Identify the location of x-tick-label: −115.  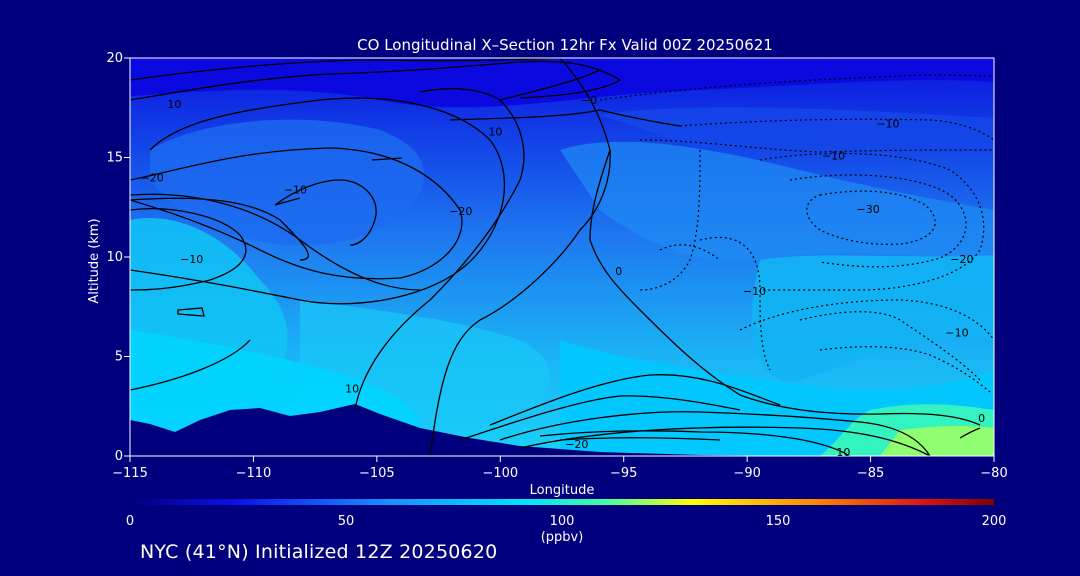
(130, 473).